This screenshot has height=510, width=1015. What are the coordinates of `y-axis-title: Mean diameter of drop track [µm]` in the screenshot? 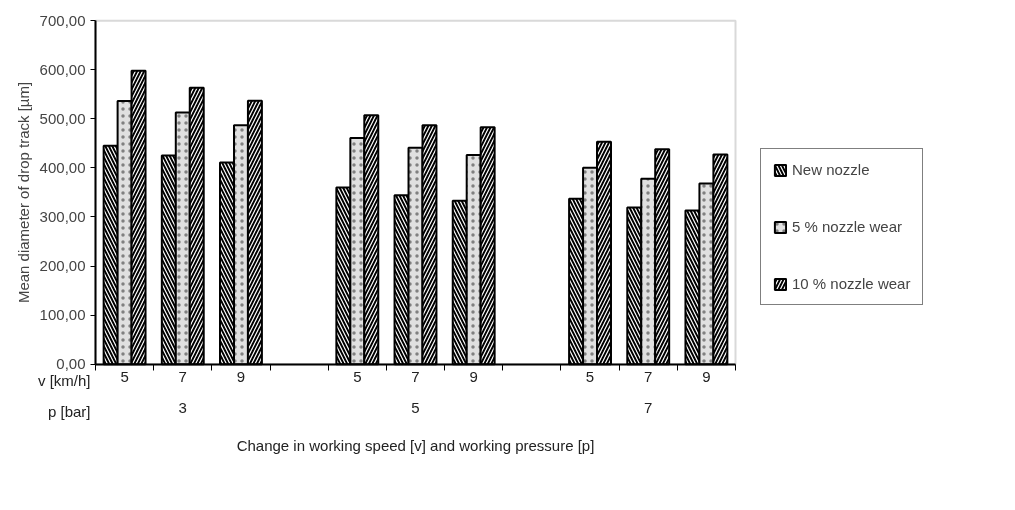 It's located at (23, 192).